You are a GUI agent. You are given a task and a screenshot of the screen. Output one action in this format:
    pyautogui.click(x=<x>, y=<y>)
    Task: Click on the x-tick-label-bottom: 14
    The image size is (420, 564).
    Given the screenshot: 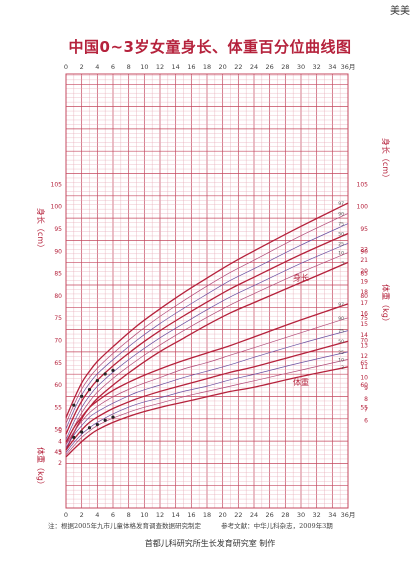 What is the action you would take?
    pyautogui.click(x=176, y=515)
    